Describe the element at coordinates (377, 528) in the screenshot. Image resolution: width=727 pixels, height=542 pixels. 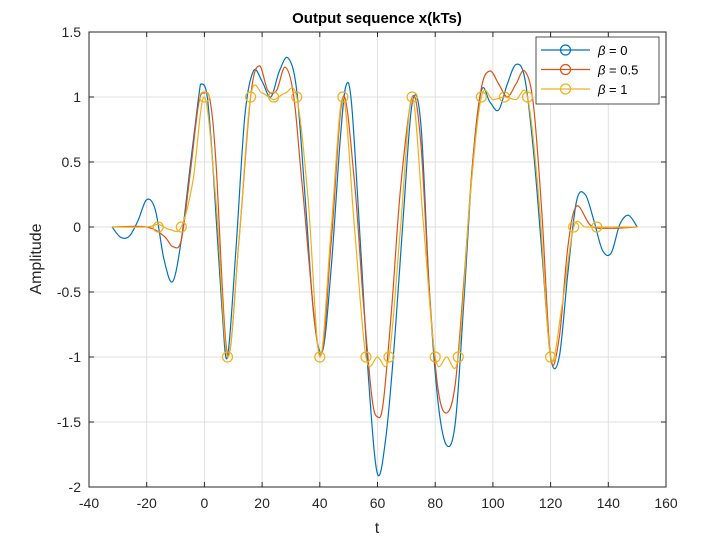
I see `x-axis-label: t` at that location.